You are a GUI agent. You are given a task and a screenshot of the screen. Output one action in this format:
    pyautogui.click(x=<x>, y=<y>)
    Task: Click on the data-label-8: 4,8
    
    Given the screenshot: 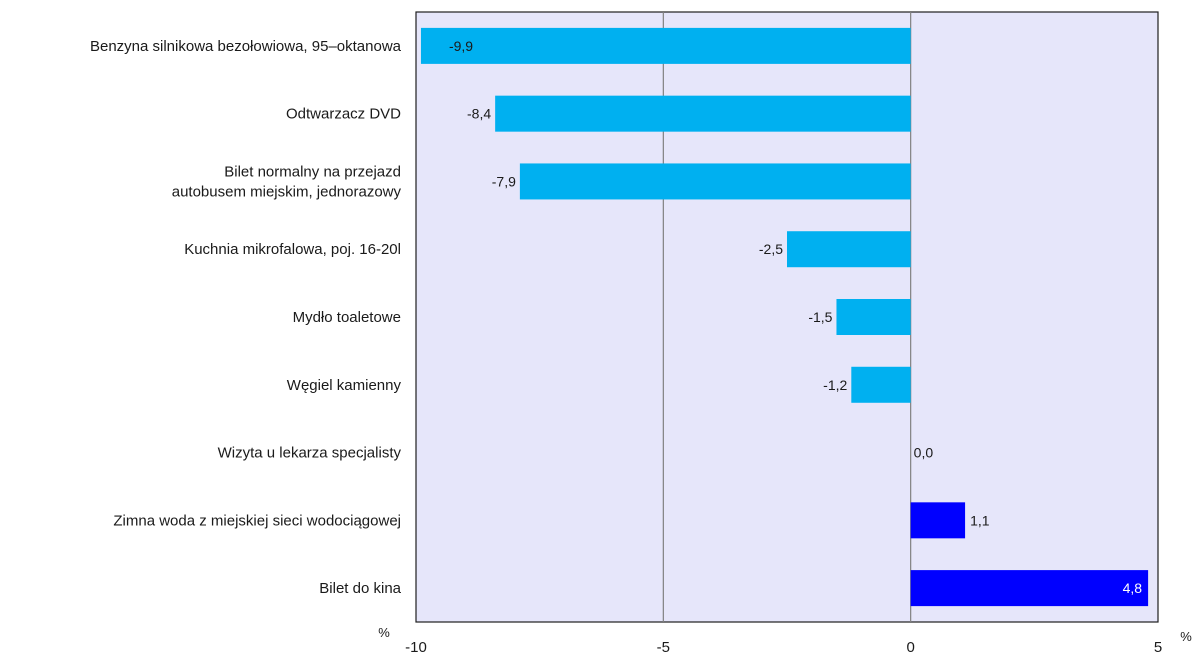 What is the action you would take?
    pyautogui.click(x=1133, y=588)
    